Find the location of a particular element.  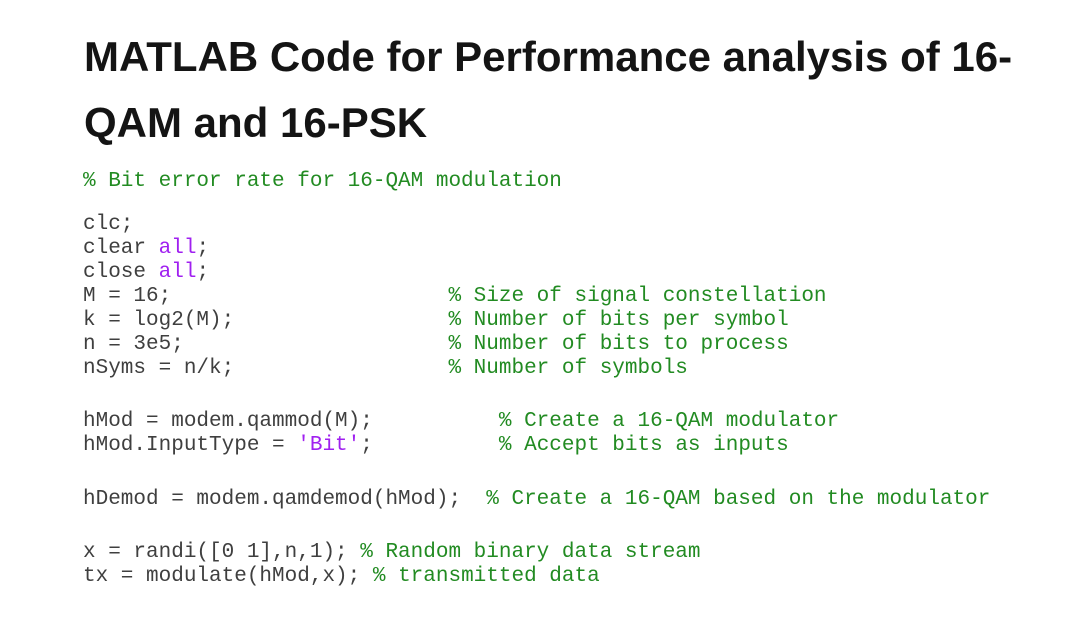

code-segment-comment: % Size of signal constellation is located at coordinates (637, 296).